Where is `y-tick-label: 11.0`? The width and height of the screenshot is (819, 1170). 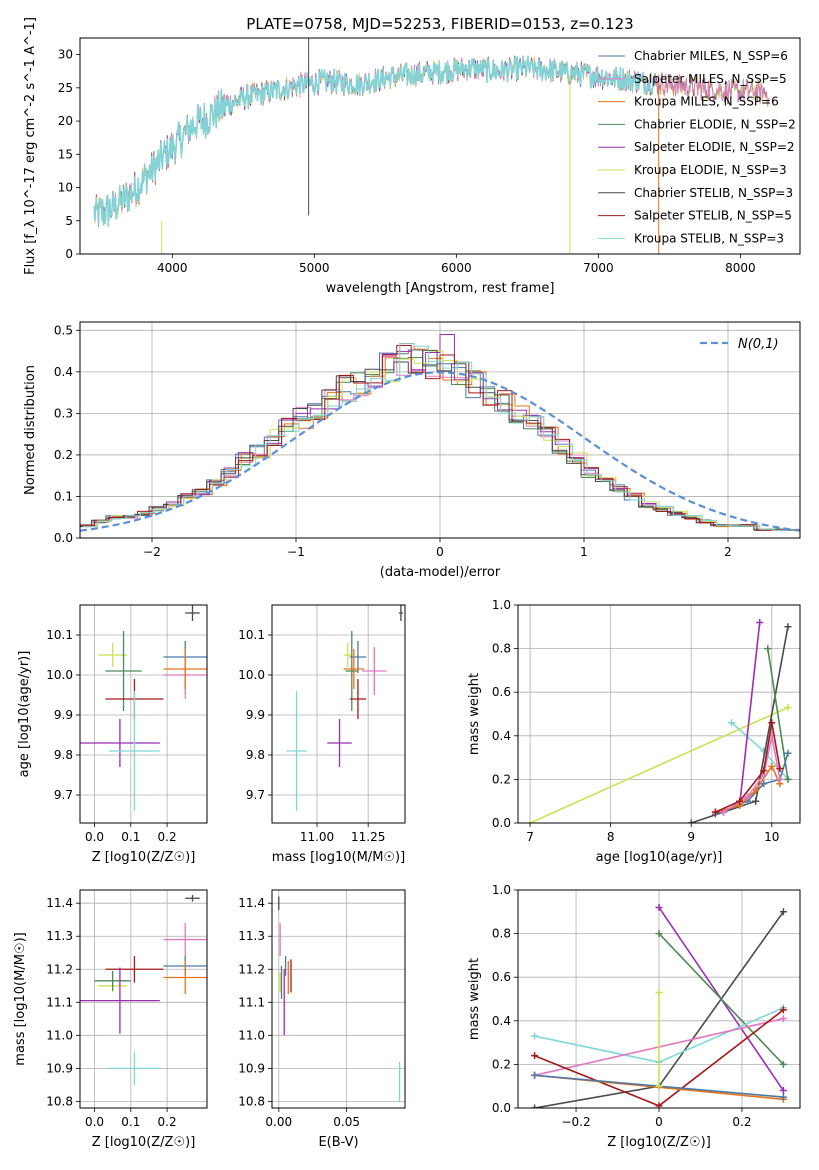
y-tick-label: 11.0 is located at coordinates (59, 1035).